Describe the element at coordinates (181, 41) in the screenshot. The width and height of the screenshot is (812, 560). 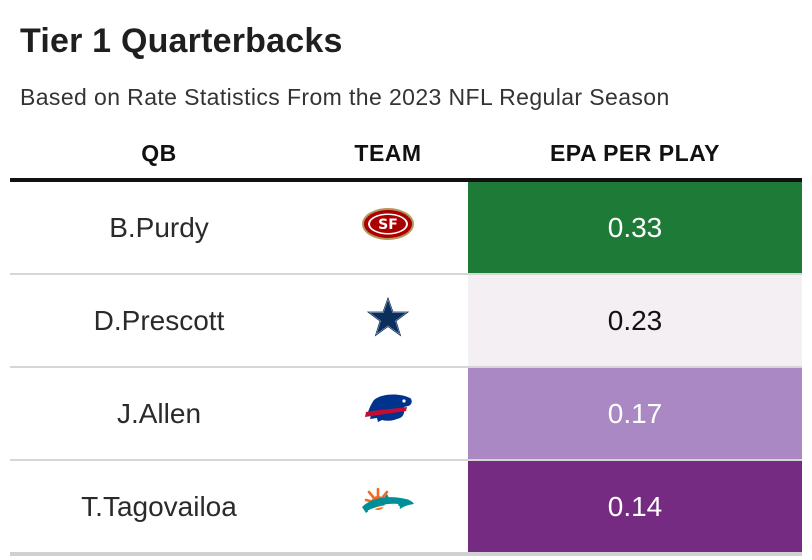
I see `page-title: Tier 1 Quarterbacks` at that location.